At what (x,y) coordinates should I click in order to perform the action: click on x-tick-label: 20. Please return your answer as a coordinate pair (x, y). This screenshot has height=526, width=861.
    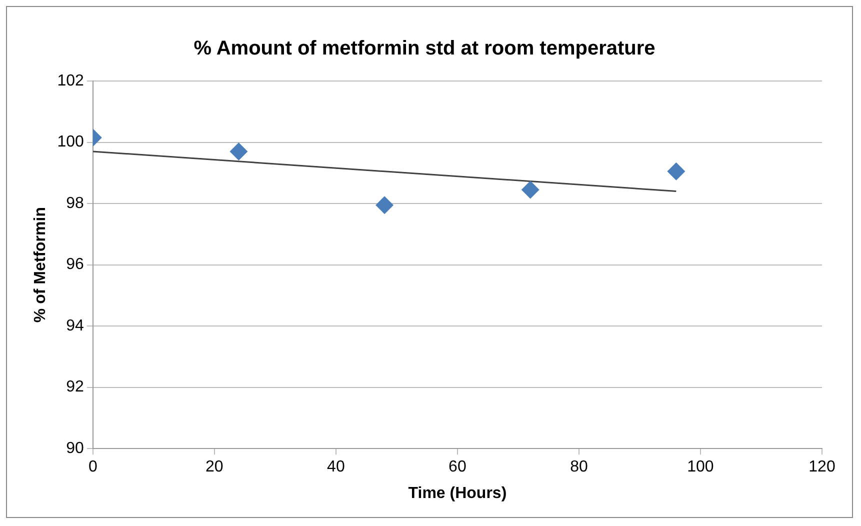
    Looking at the image, I should click on (215, 467).